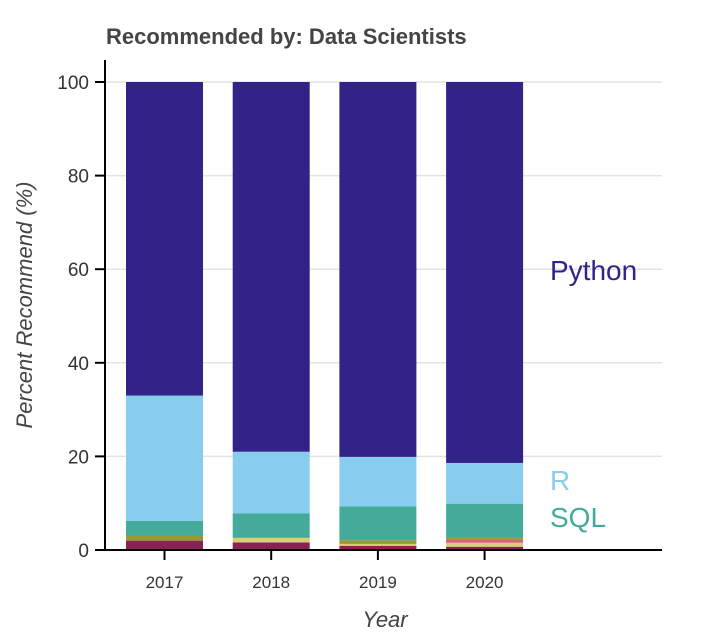 This screenshot has height=640, width=720. What do you see at coordinates (578, 517) in the screenshot?
I see `series-label-sql: SQL` at bounding box center [578, 517].